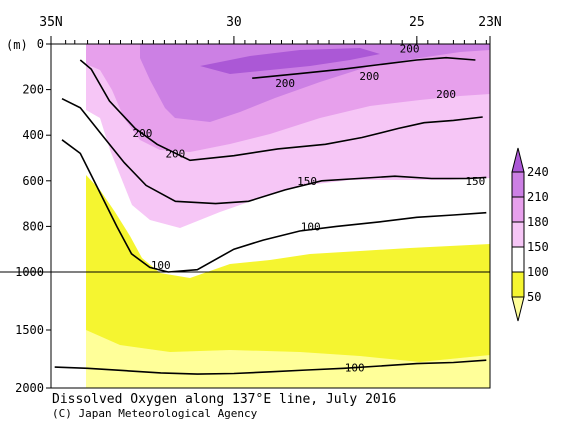 This screenshot has width=570, height=423. Describe the element at coordinates (33, 226) in the screenshot. I see `y-tick-label: 800` at that location.